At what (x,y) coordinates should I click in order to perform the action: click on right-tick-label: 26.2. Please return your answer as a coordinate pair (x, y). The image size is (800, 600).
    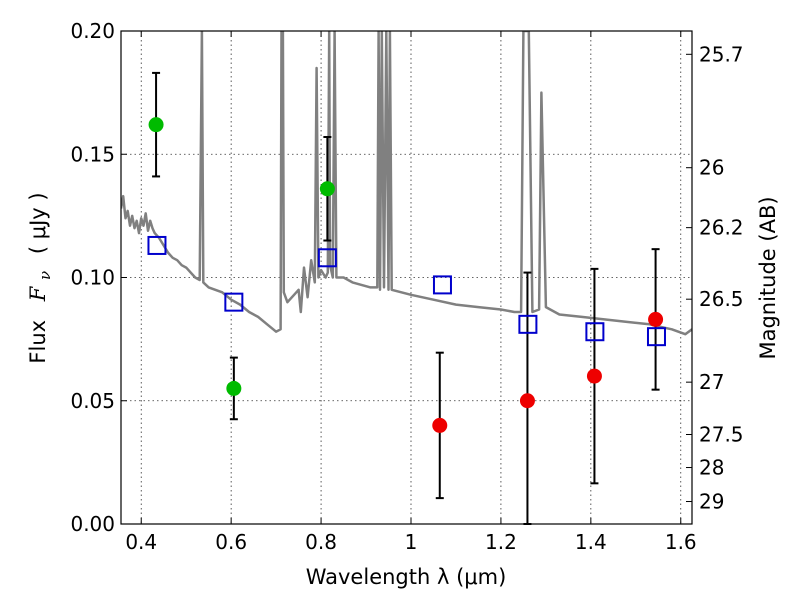
    Looking at the image, I should click on (721, 228).